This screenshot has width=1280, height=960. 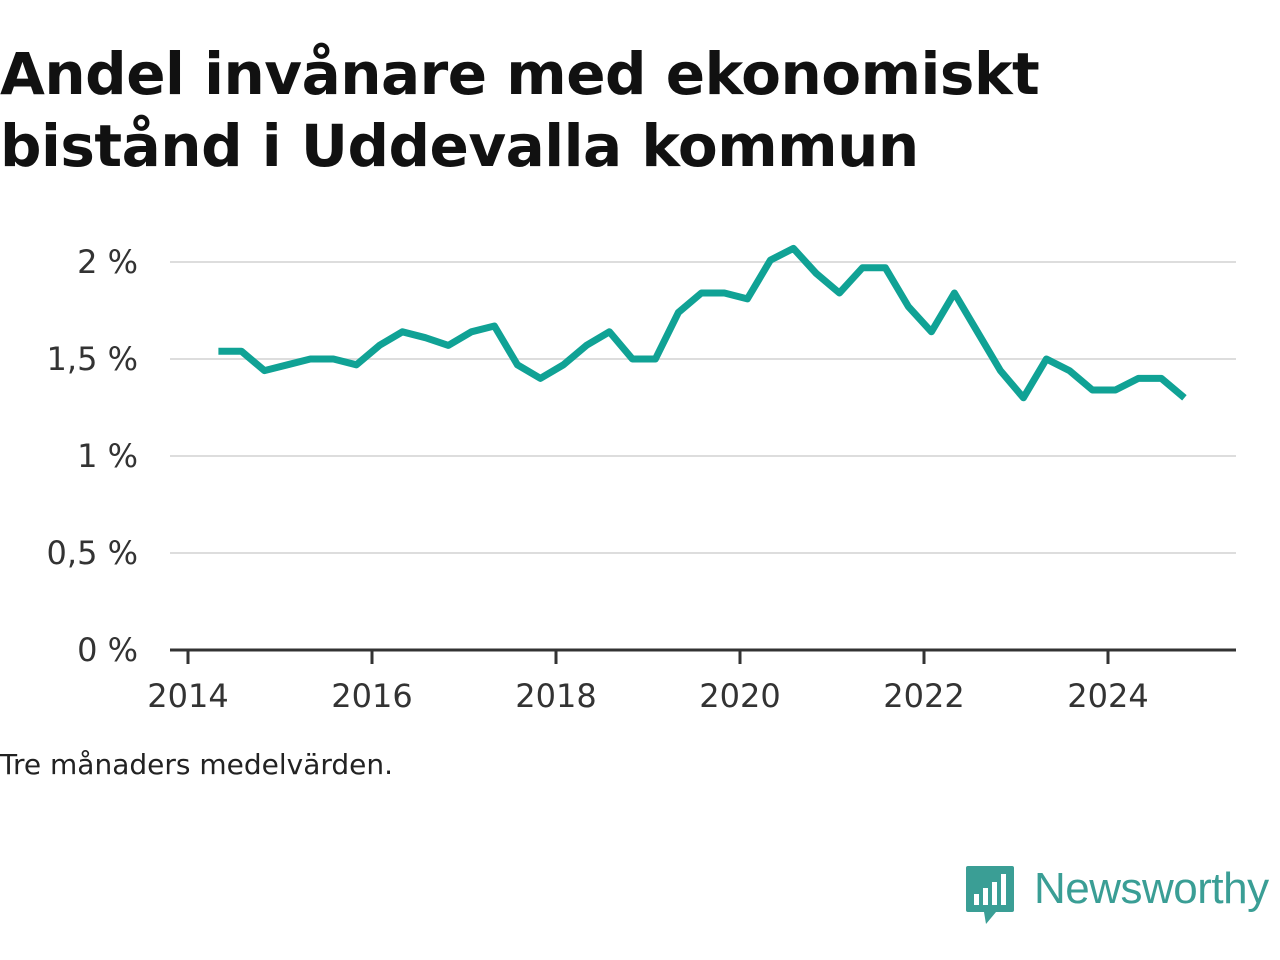 What do you see at coordinates (1151, 888) in the screenshot?
I see `brand-name: Newsworthy` at bounding box center [1151, 888].